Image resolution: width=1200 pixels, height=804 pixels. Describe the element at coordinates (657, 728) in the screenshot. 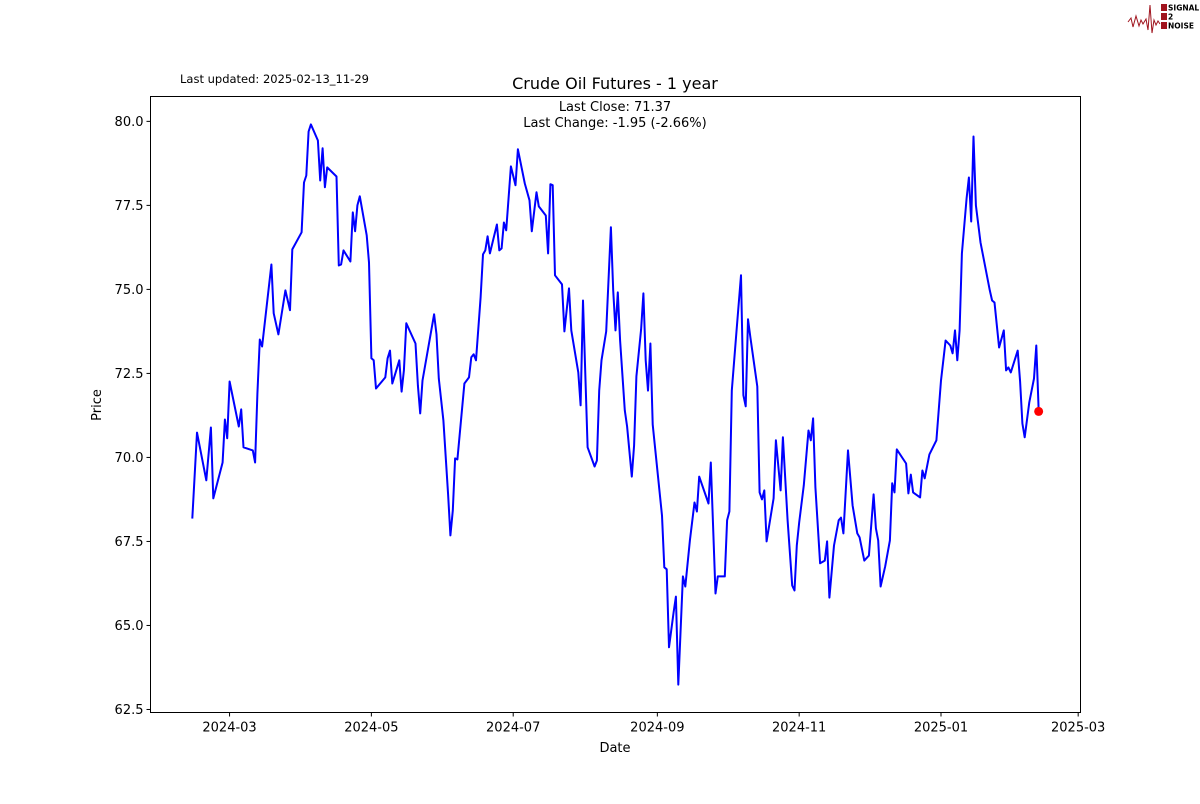

I see `x-tick-label: 2024-09` at that location.